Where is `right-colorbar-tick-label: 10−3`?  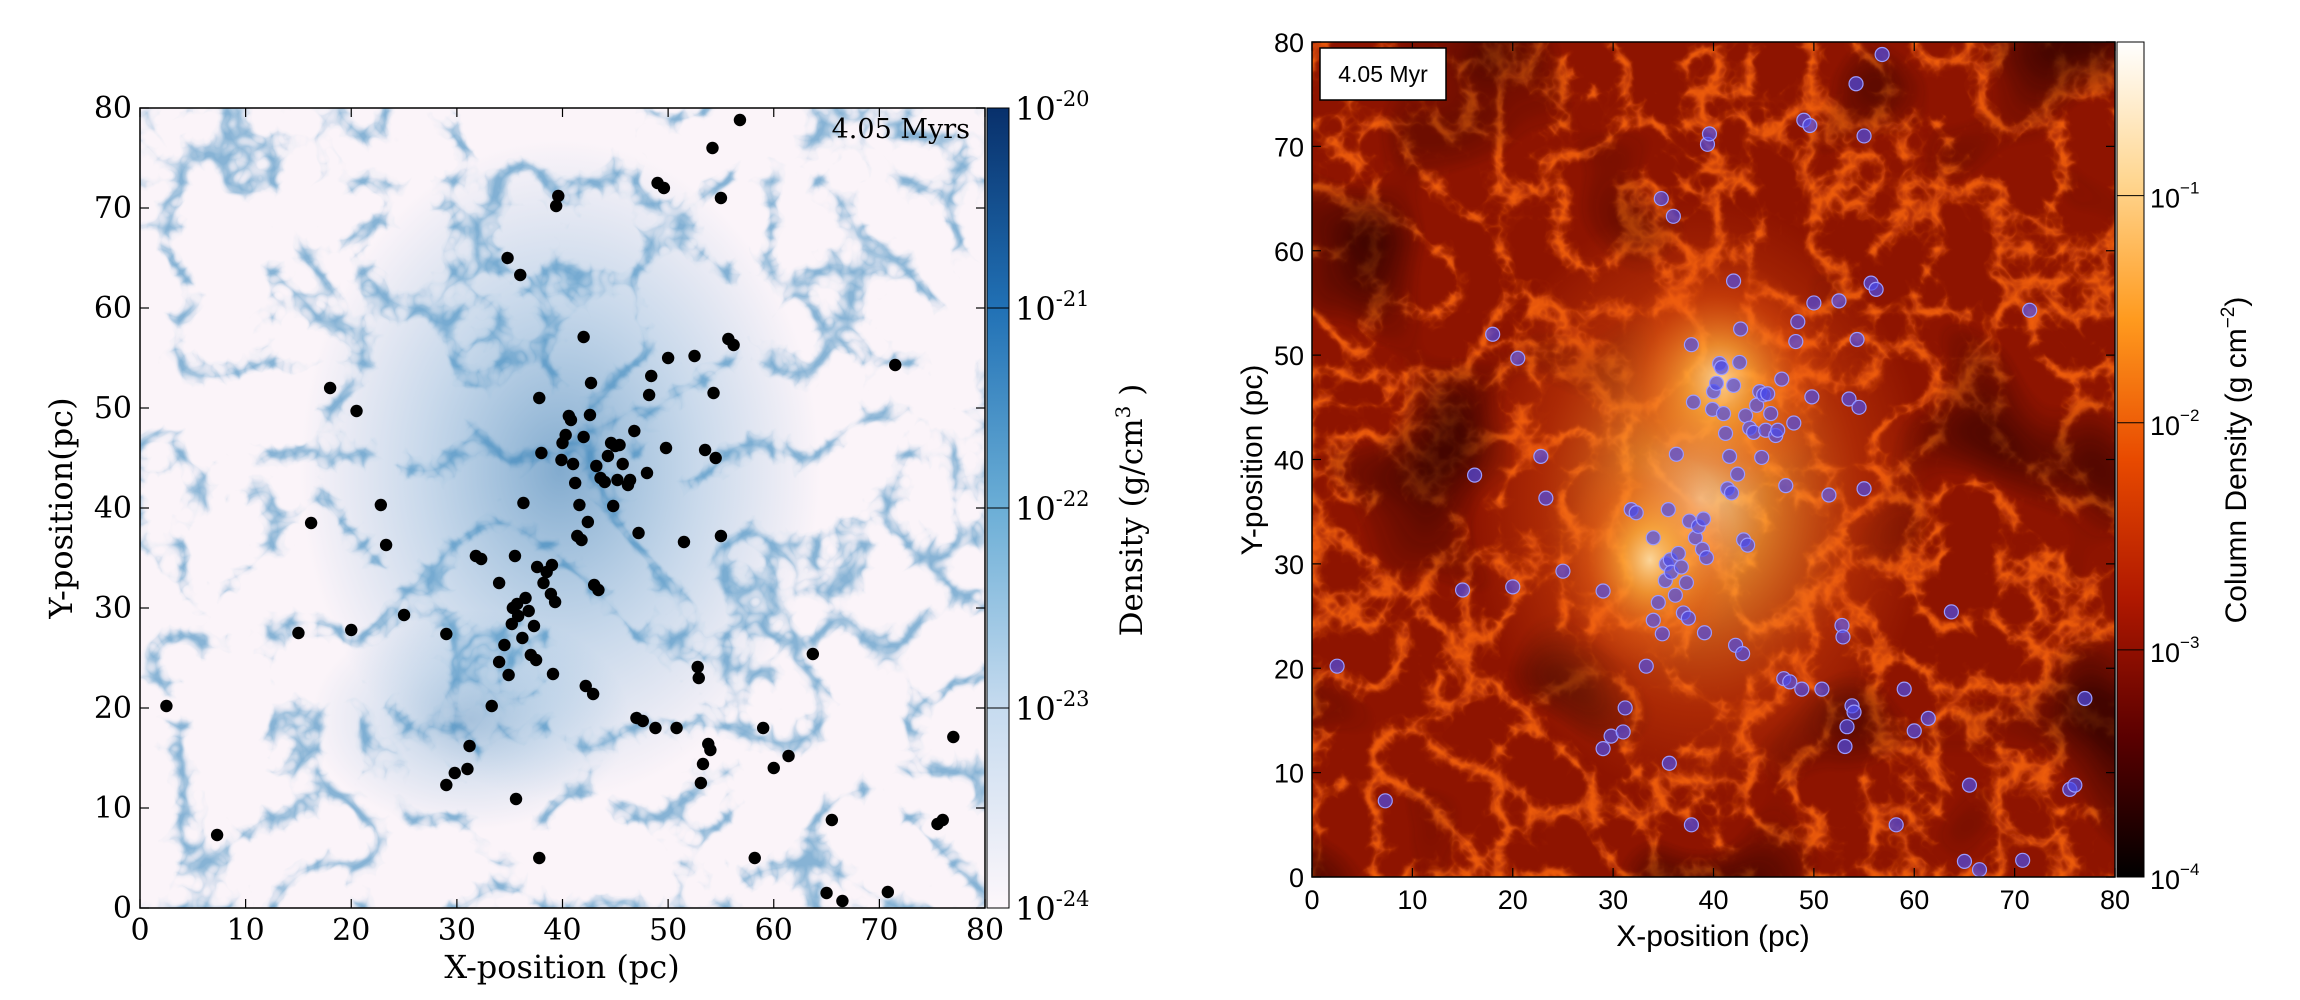
right-colorbar-tick-label: 10−3 is located at coordinates (2174, 650).